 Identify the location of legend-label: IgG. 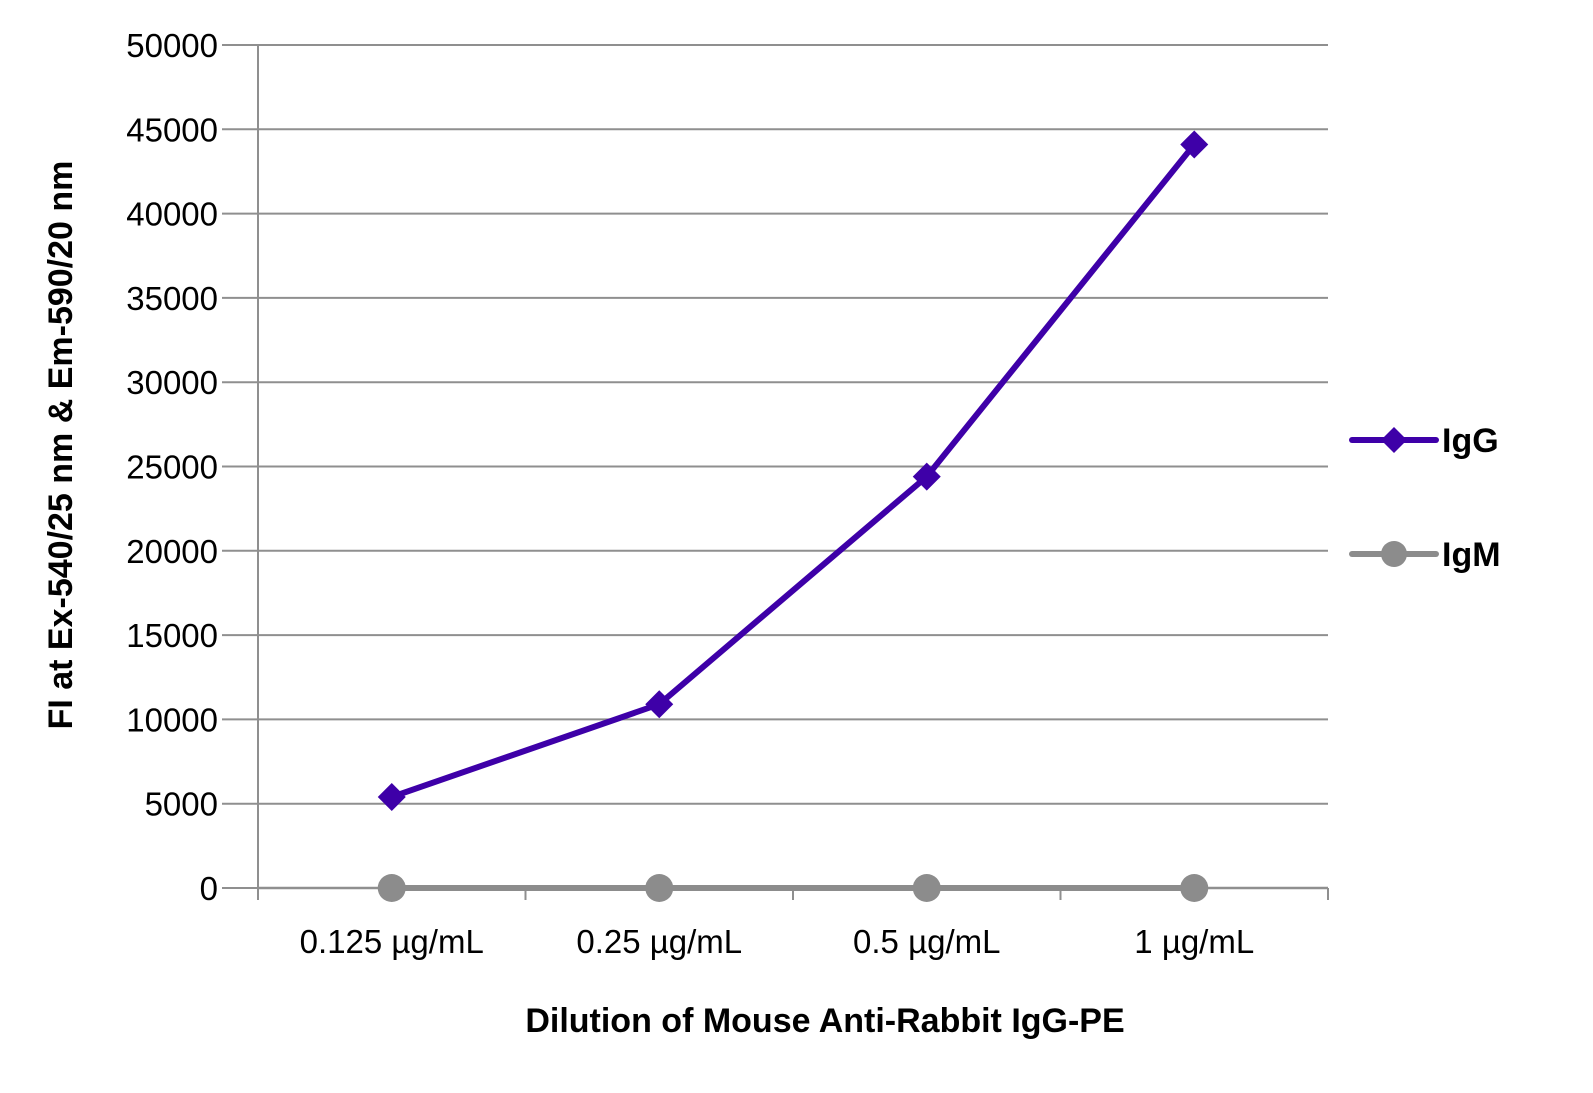
(1470, 441).